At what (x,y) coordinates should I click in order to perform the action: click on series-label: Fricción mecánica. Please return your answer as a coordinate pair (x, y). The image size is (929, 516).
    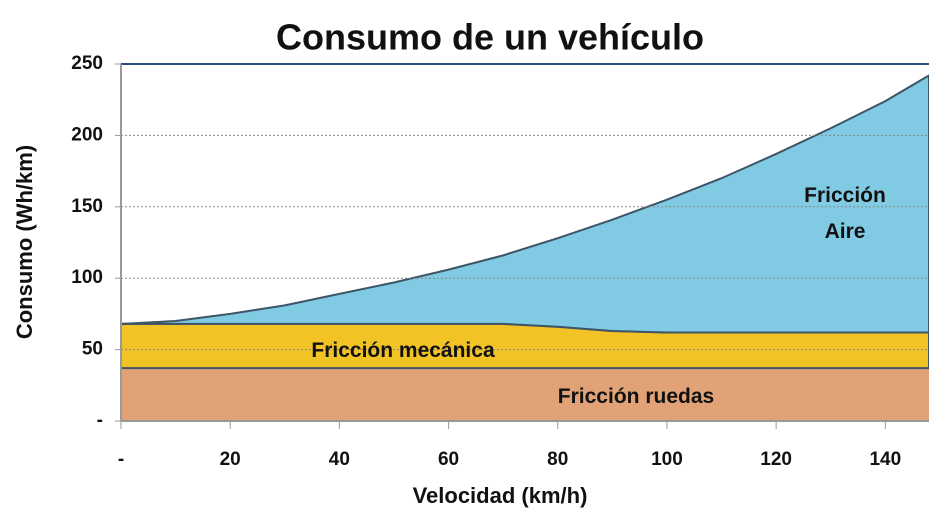
    Looking at the image, I should click on (403, 350).